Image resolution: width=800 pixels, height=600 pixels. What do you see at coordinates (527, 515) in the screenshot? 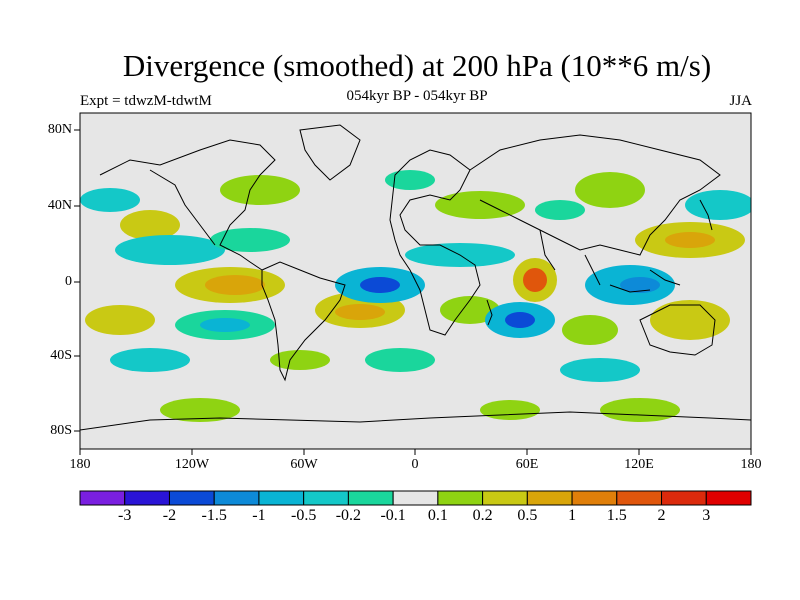
I see `colorbar-label: 0.5` at bounding box center [527, 515].